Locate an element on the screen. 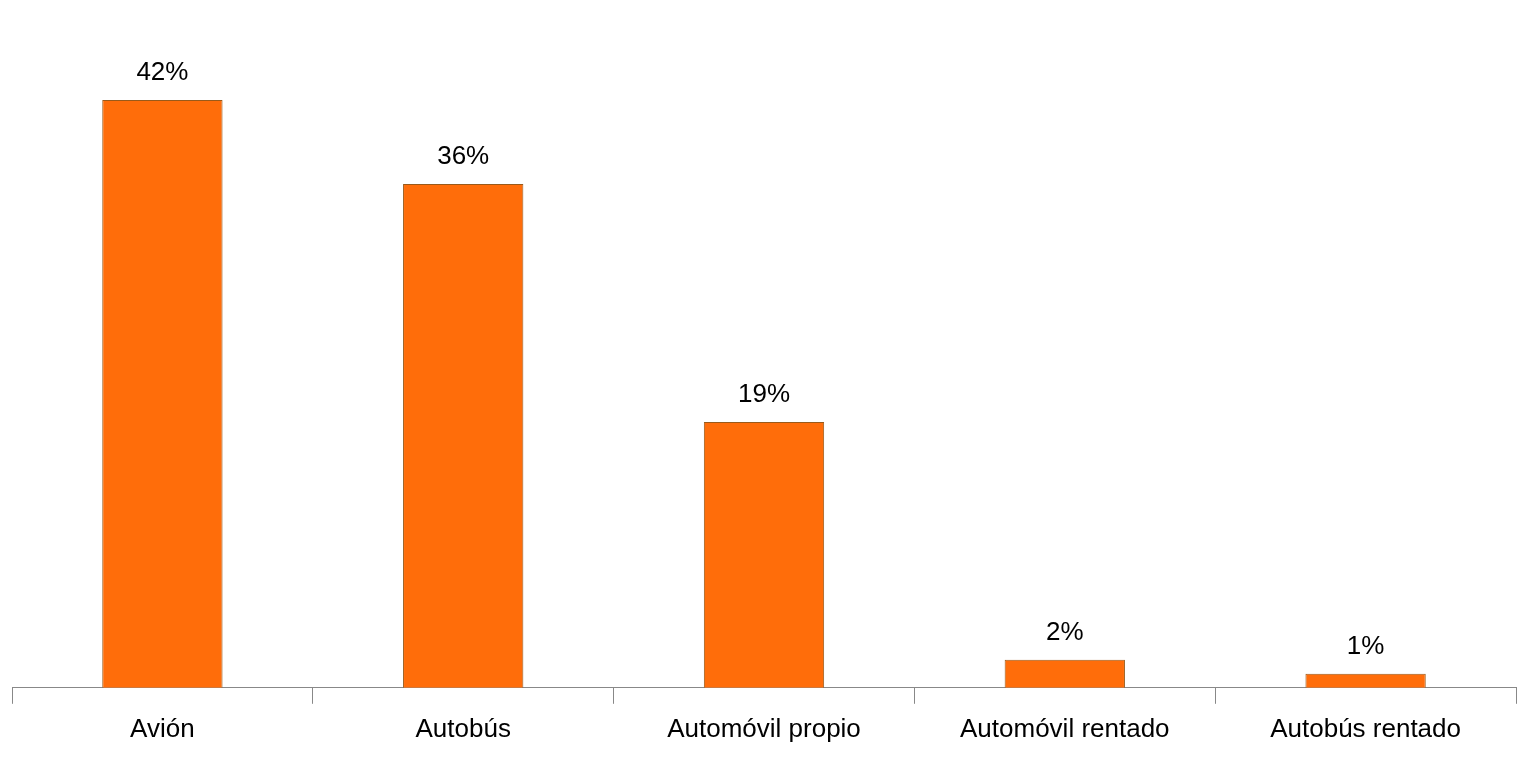 This screenshot has height=767, width=1530. x-tick-label: Autobús rentado is located at coordinates (1366, 727).